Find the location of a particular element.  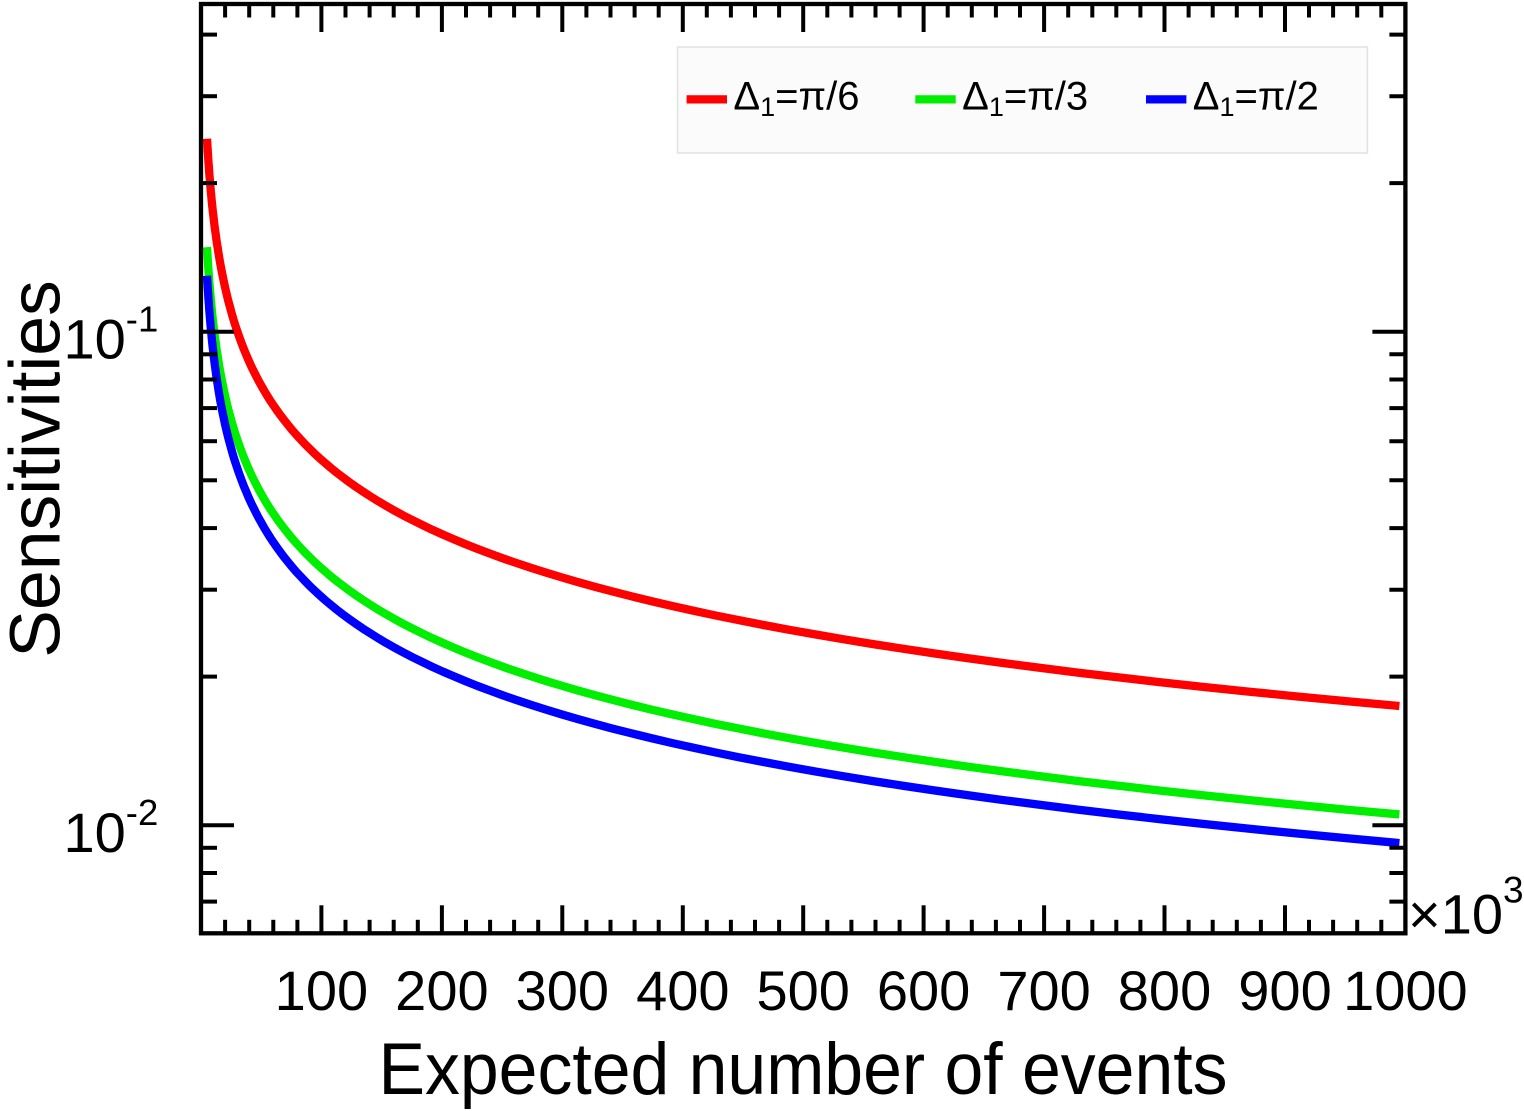

svg-text: 1000 is located at coordinates (1405, 990).